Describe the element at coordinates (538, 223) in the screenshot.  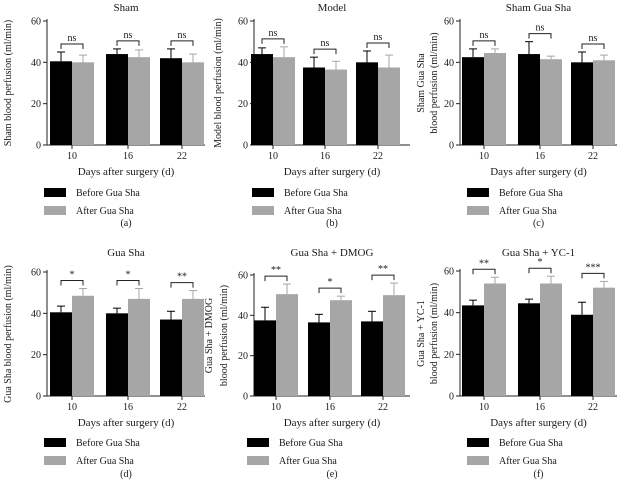
I see `panel-label: (c)` at that location.